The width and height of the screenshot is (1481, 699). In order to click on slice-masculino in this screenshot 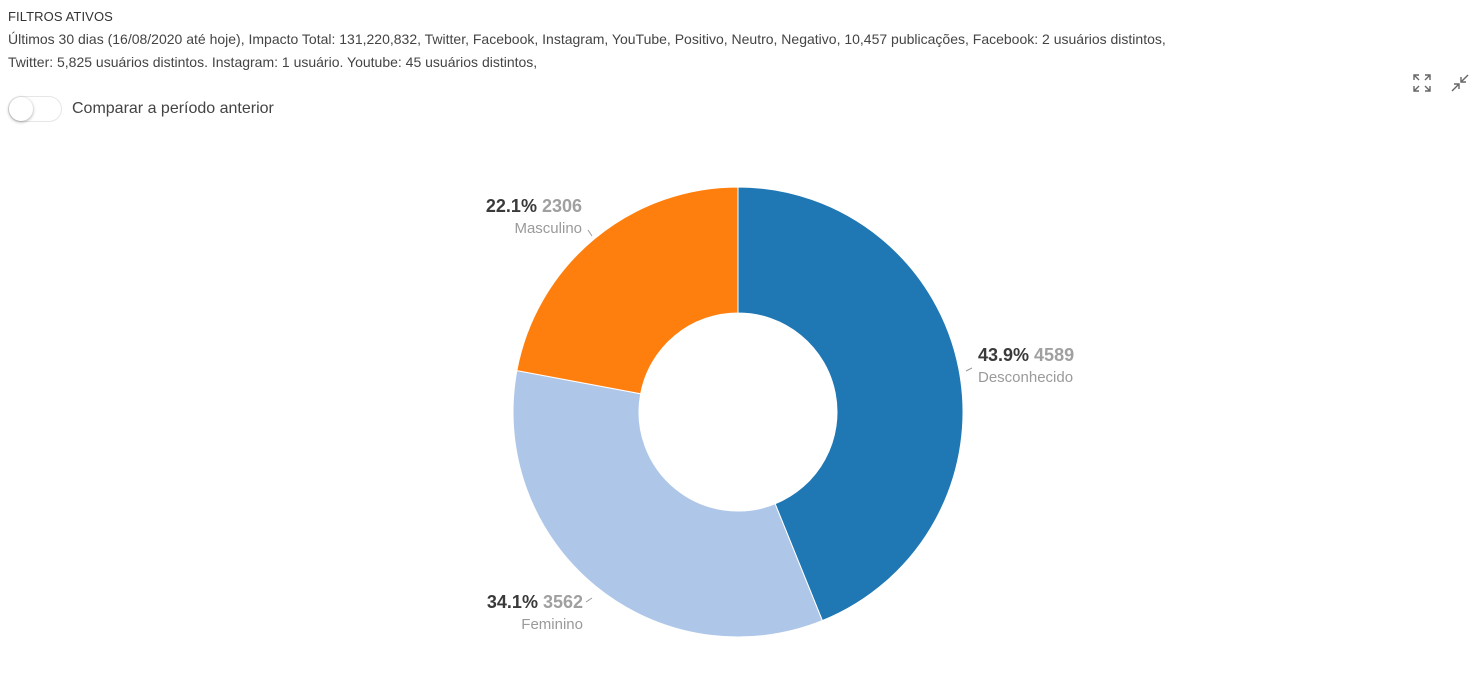, I will do `click(627, 290)`.